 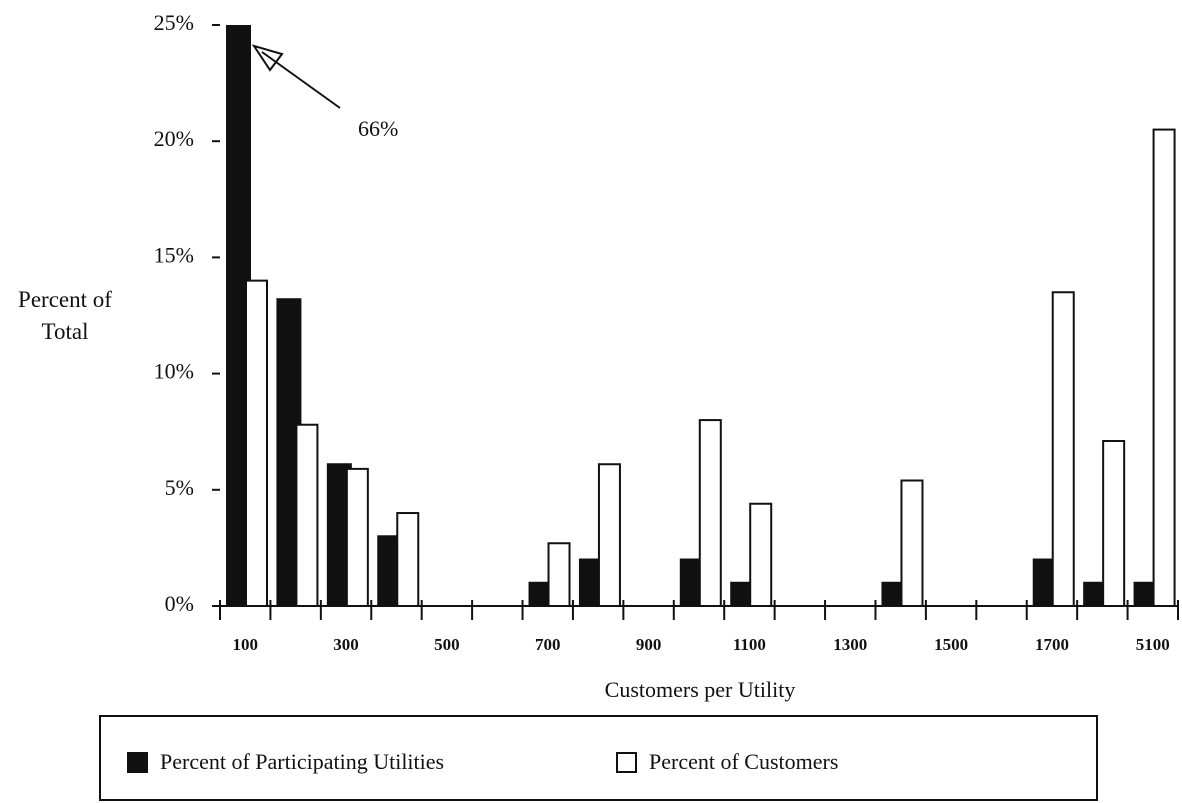 I want to click on x-tick-label: 700, so click(x=548, y=644).